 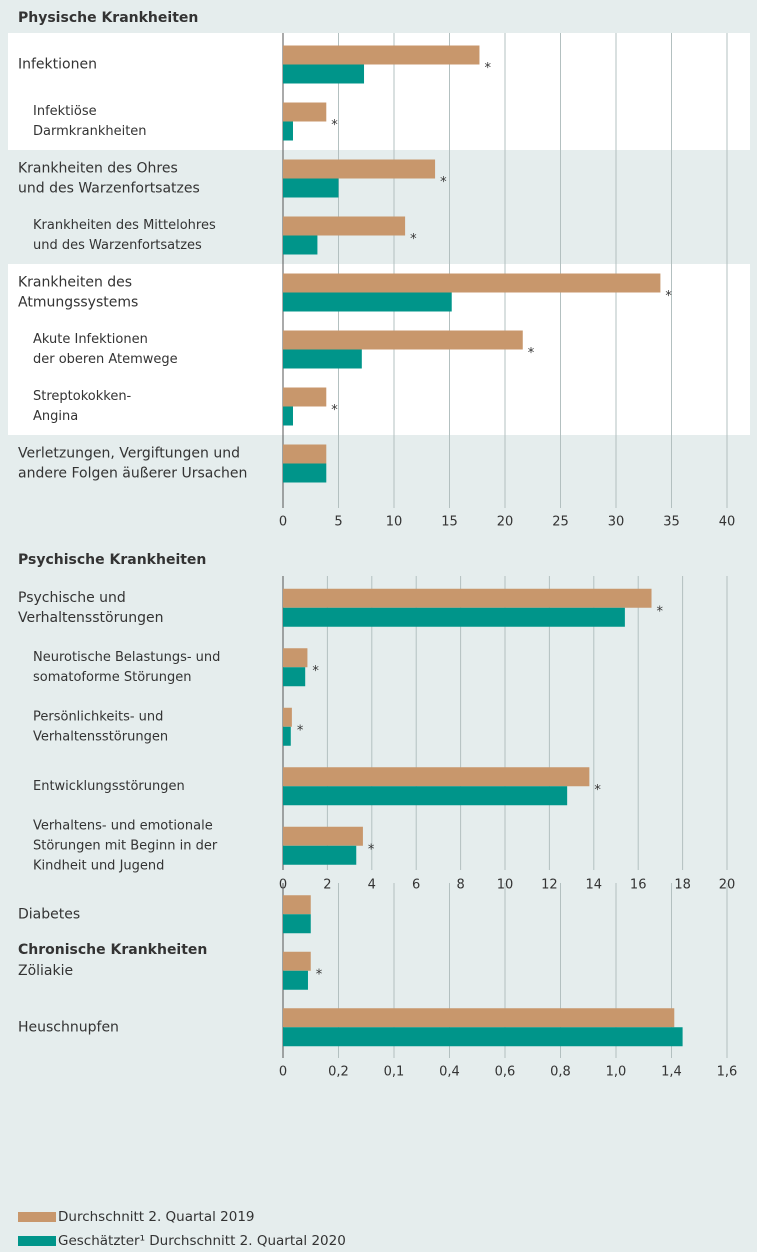 I want to click on x-tick-label: 15, so click(x=449, y=522).